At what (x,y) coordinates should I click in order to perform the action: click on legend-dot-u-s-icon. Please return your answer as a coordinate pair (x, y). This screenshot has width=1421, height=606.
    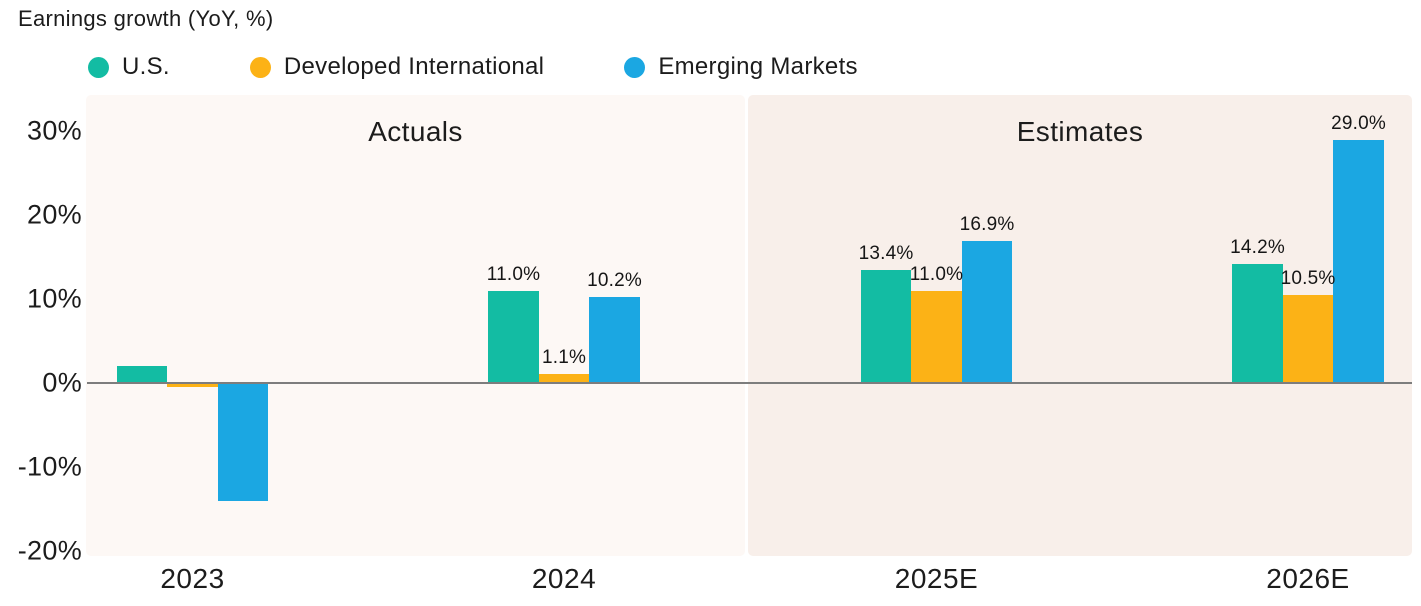
    Looking at the image, I should click on (98, 67).